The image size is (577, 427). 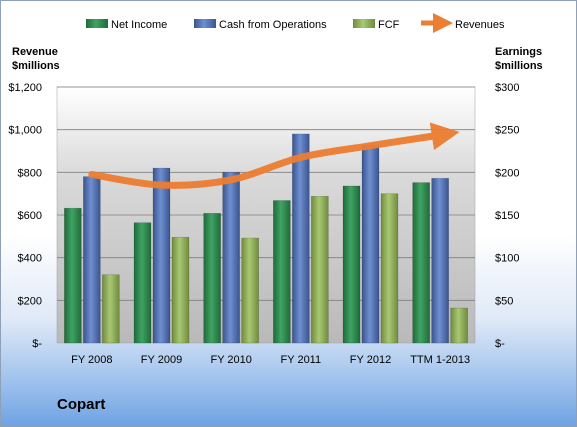 I want to click on x-tick-label: FY 2010, so click(x=230, y=360).